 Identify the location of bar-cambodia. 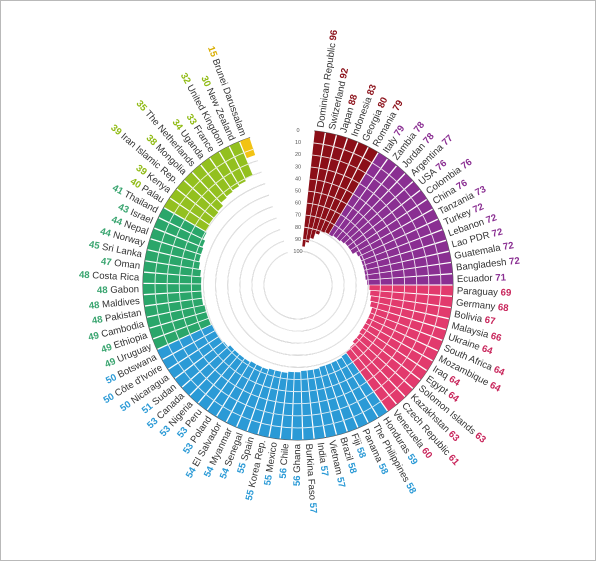
(176, 316).